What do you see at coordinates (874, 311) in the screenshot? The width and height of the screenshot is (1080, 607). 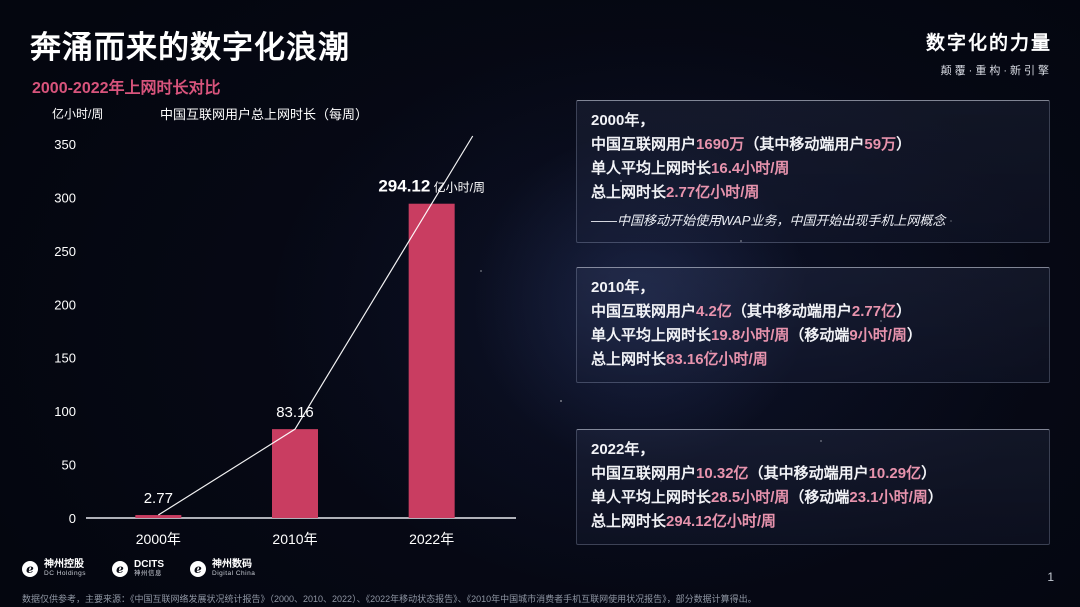 I see `highlight-value: 2.77亿` at bounding box center [874, 311].